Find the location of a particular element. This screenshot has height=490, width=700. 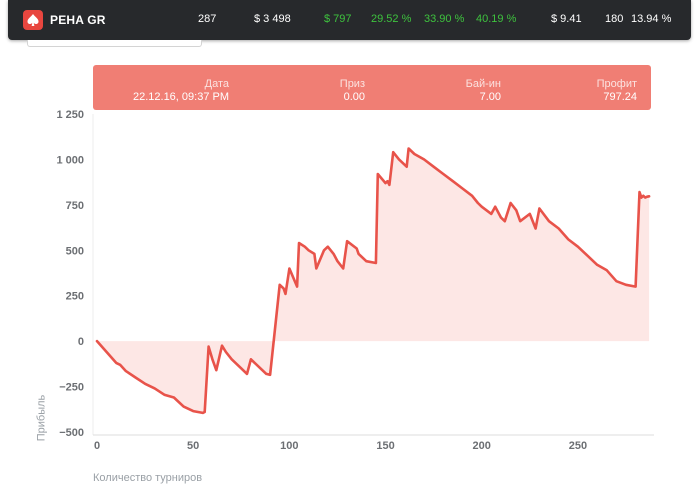

tooltip-buyin-value: 7.00 is located at coordinates (490, 97).